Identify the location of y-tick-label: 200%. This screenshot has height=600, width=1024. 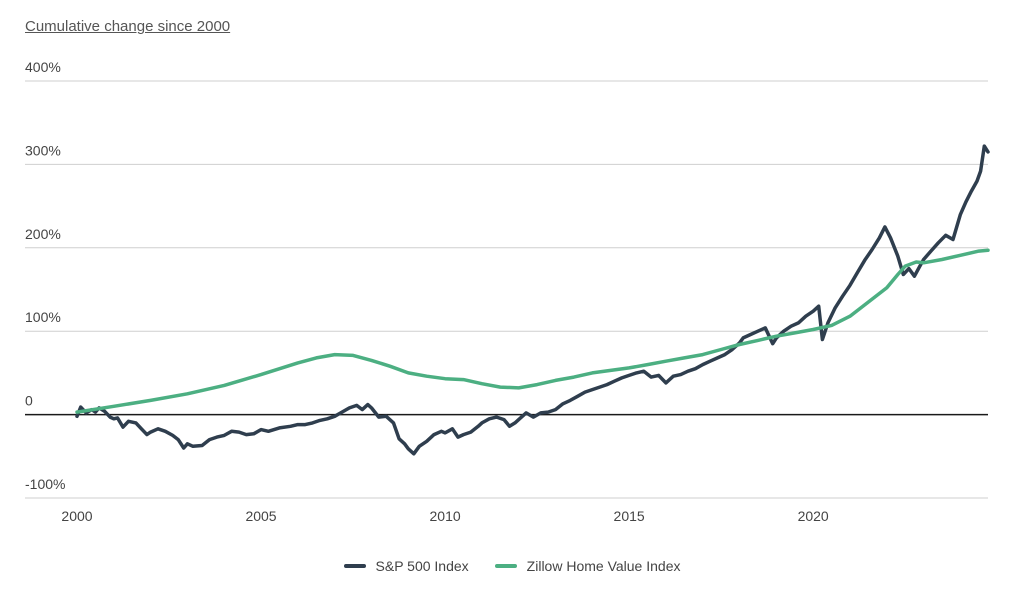
(43, 234).